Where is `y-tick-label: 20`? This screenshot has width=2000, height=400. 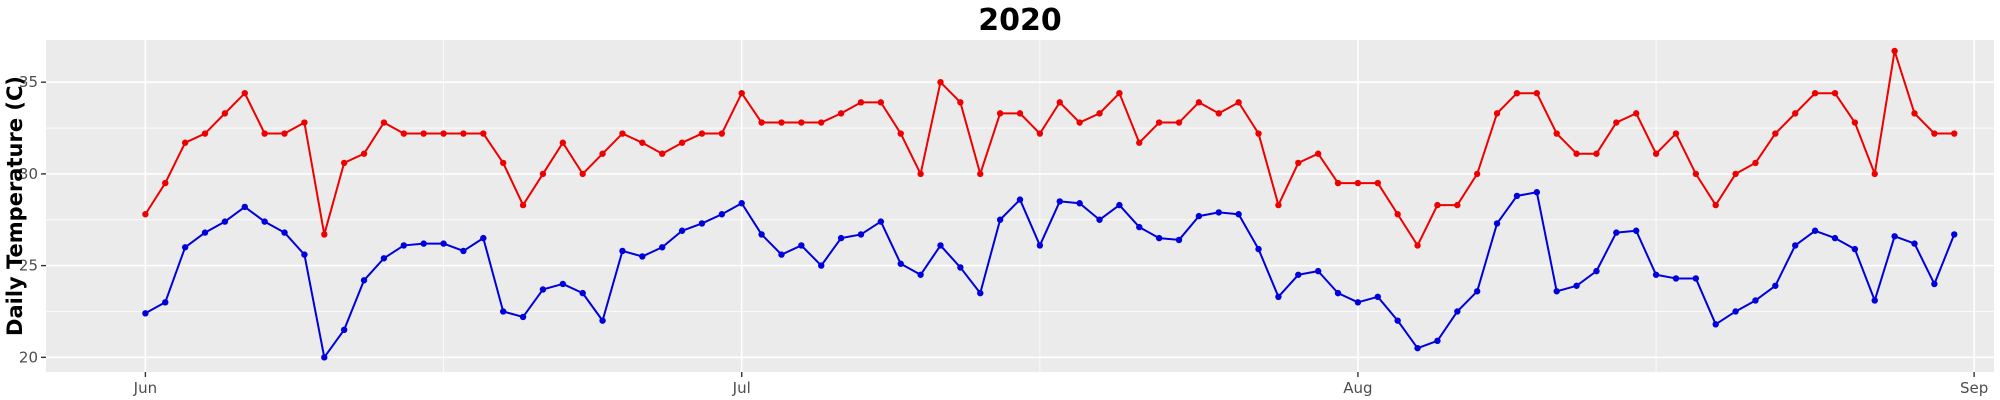
y-tick-label: 20 is located at coordinates (28, 357).